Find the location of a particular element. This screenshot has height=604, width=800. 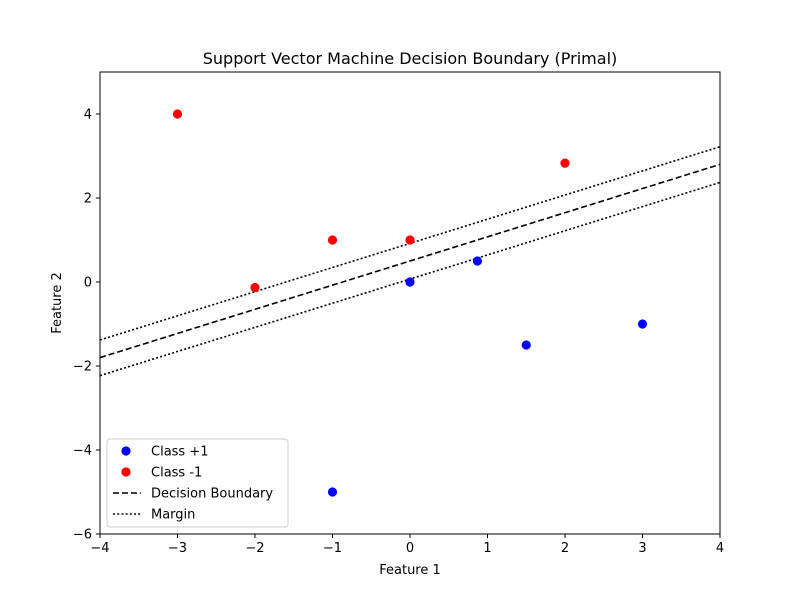

x-tick-label-7: 3 is located at coordinates (642, 548).